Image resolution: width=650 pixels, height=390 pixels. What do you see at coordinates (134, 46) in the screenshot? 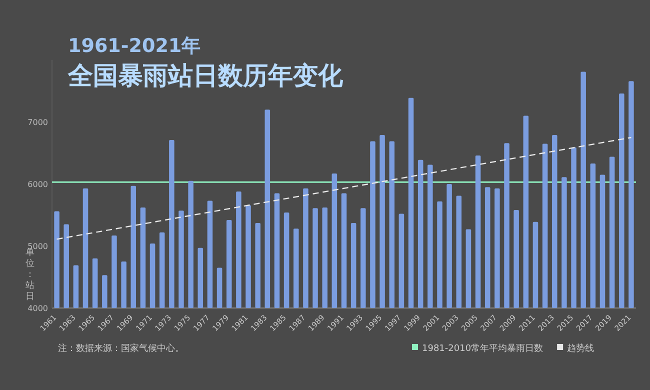
I see `chart-subtitle: 1961-2021年` at bounding box center [134, 46].